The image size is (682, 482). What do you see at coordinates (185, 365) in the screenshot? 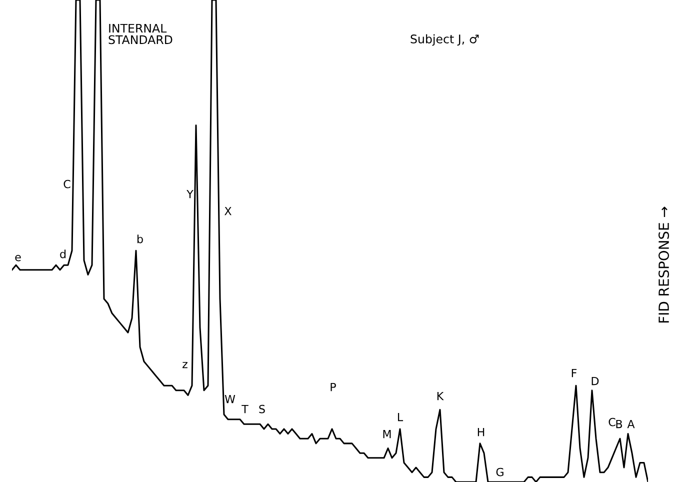
I see `annotation: z` at bounding box center [185, 365].